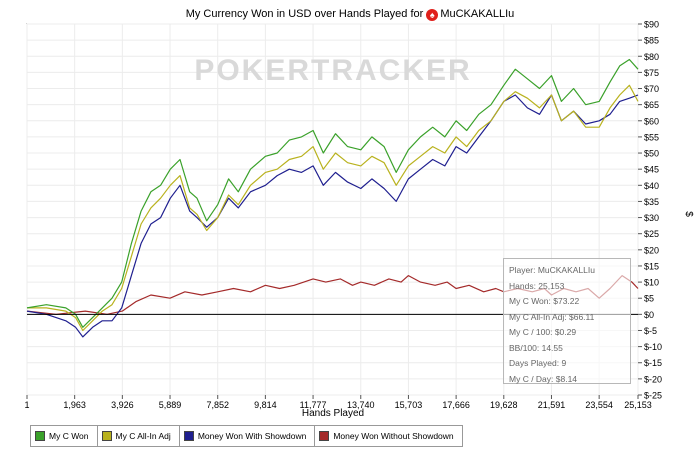  I want to click on tooltip-line: My C / Day: $8.14, so click(543, 378).